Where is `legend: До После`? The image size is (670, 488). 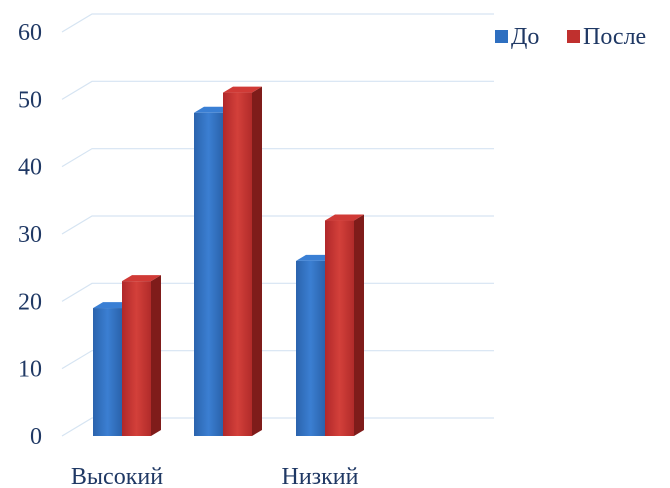
legend: До После is located at coordinates (570, 37).